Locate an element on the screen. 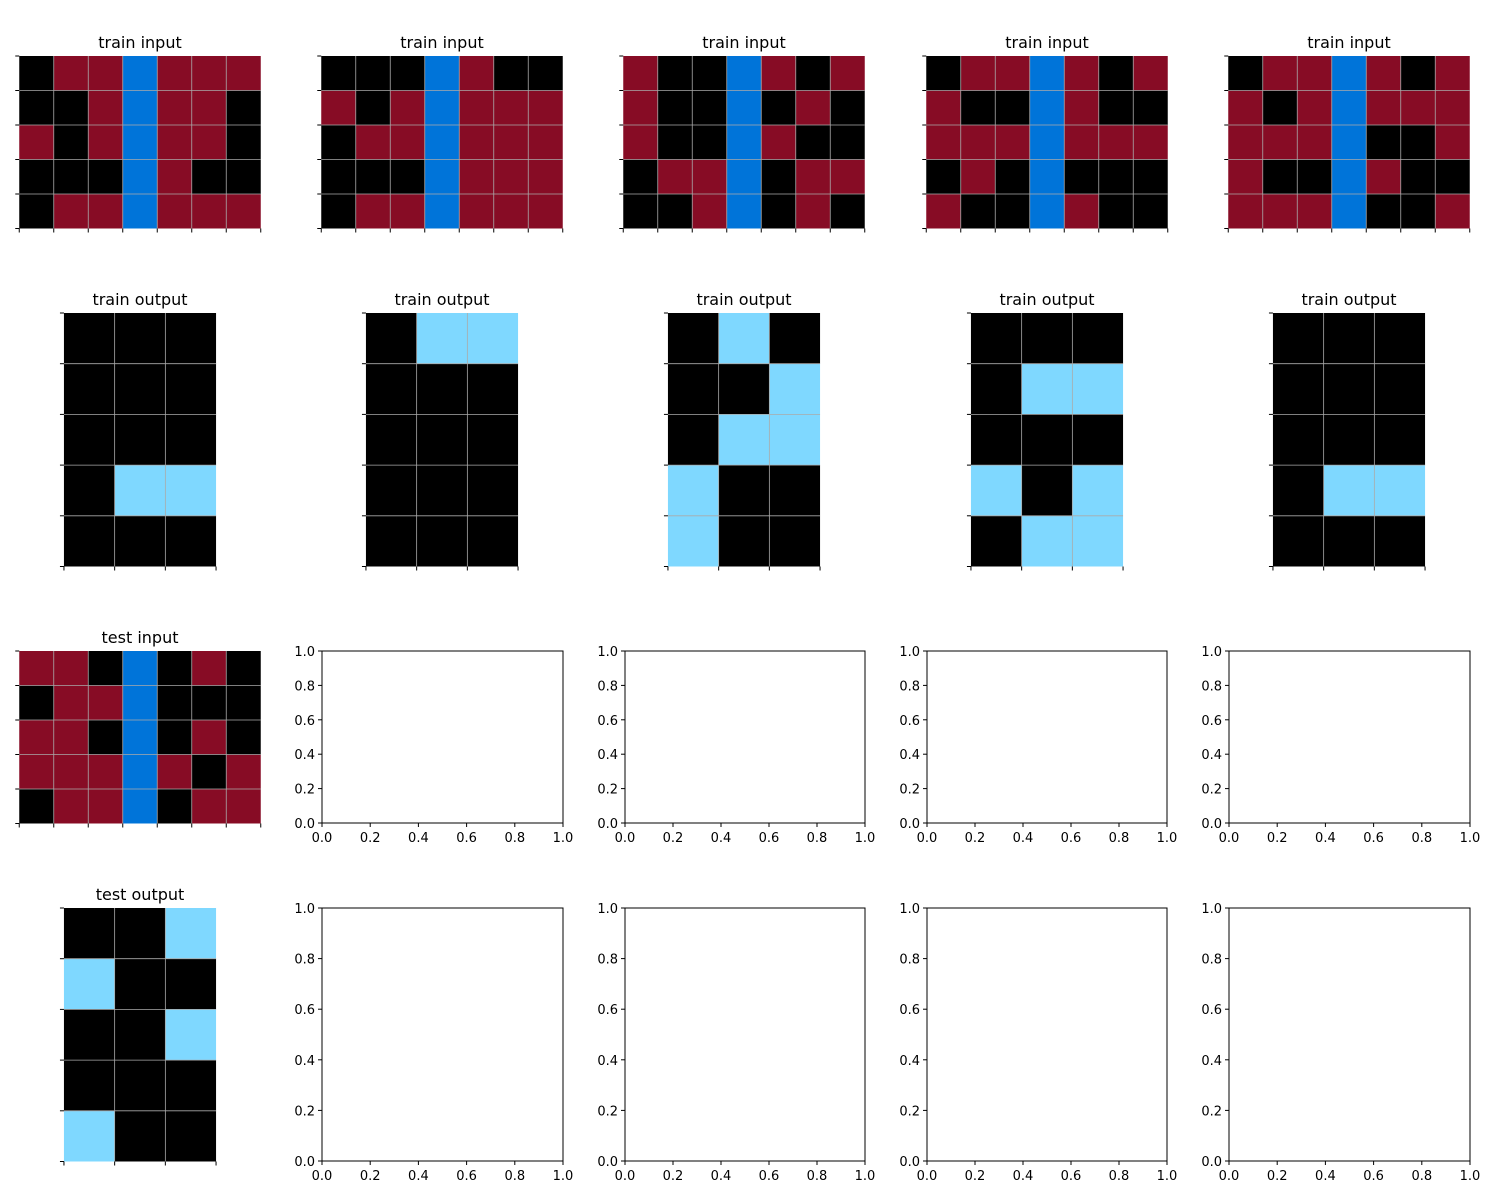 Image resolution: width=1500 pixels, height=1200 pixels. panel-1: train input is located at coordinates (440, 133).